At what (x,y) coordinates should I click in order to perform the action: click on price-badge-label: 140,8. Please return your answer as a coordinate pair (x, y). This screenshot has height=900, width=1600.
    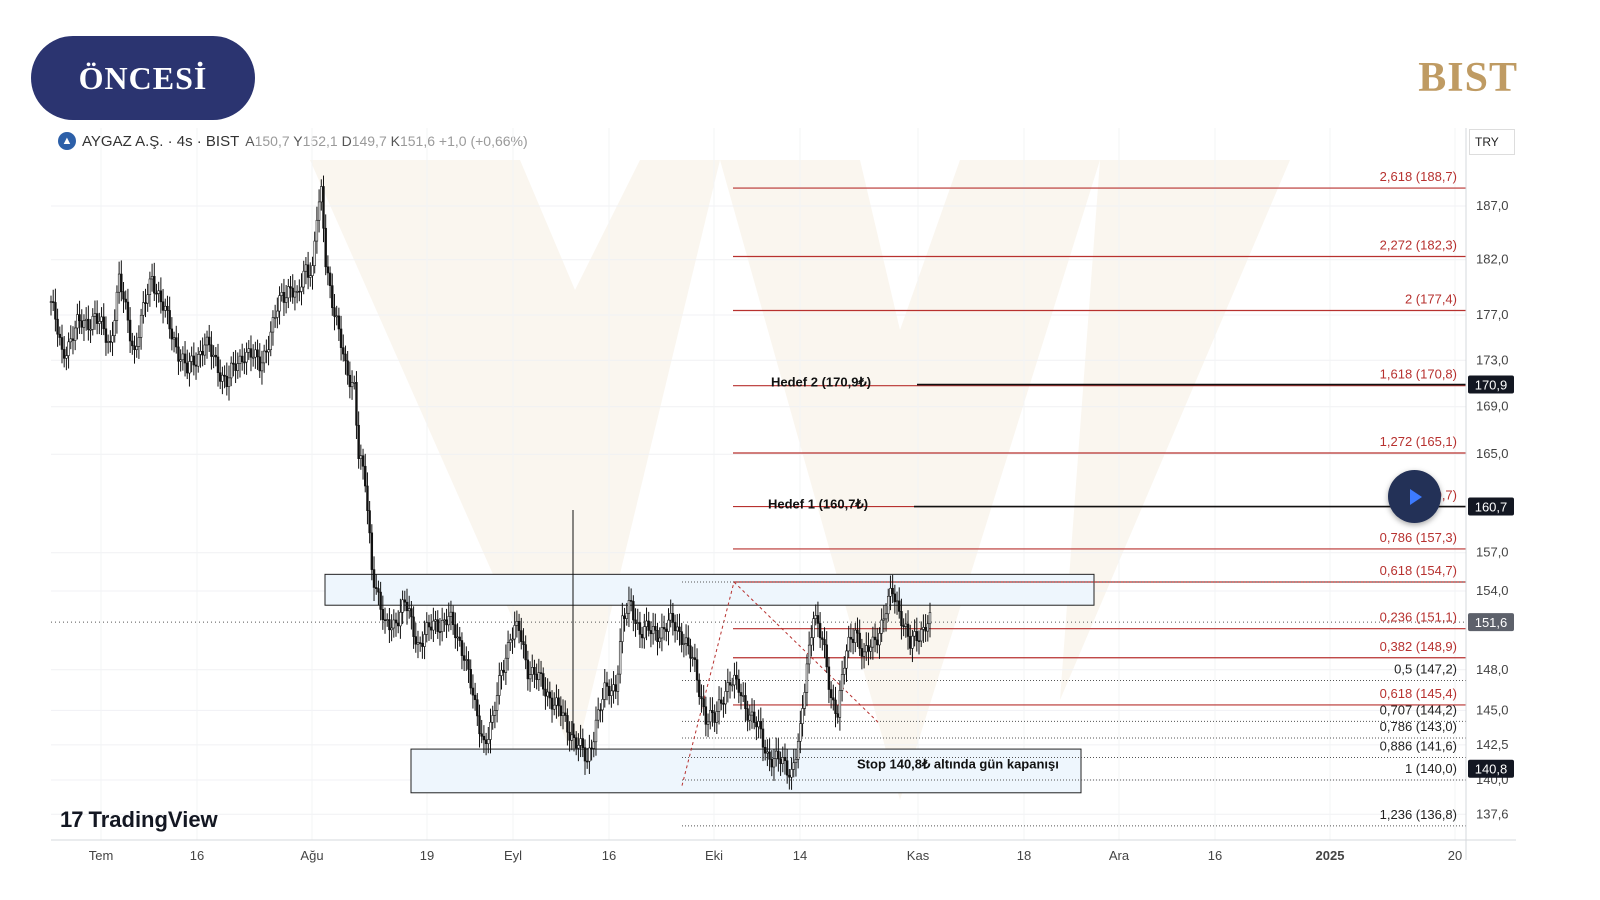
    Looking at the image, I should click on (1491, 769).